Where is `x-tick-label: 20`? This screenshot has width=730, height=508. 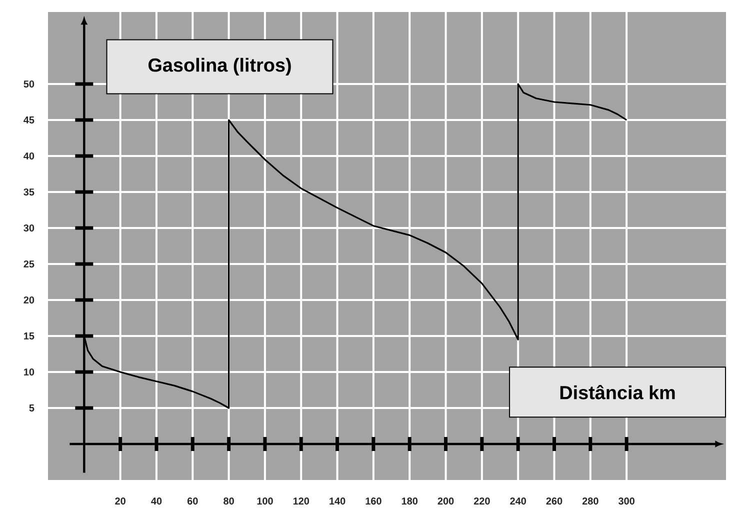 x-tick-label: 20 is located at coordinates (120, 501).